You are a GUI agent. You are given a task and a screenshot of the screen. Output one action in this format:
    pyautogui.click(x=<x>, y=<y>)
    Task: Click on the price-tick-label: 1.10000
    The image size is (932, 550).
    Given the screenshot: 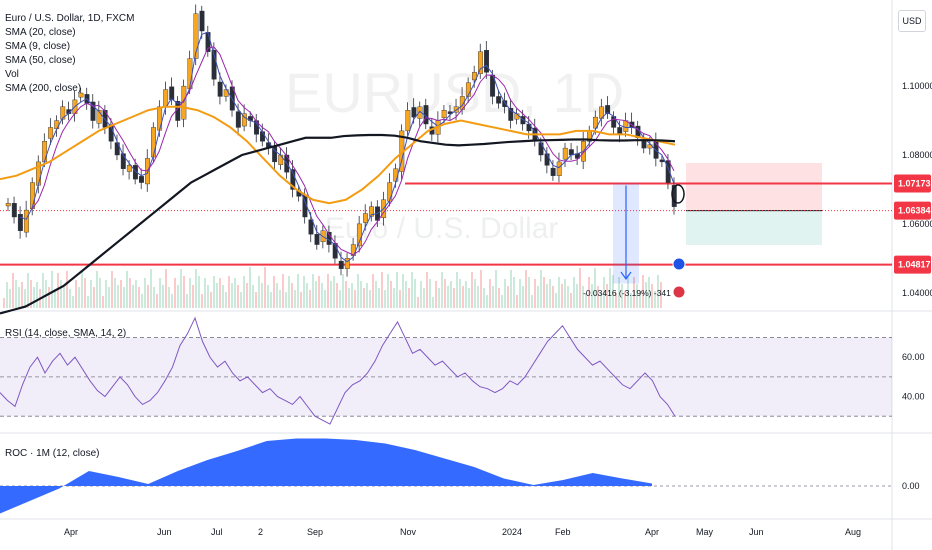 What is the action you would take?
    pyautogui.click(x=917, y=86)
    